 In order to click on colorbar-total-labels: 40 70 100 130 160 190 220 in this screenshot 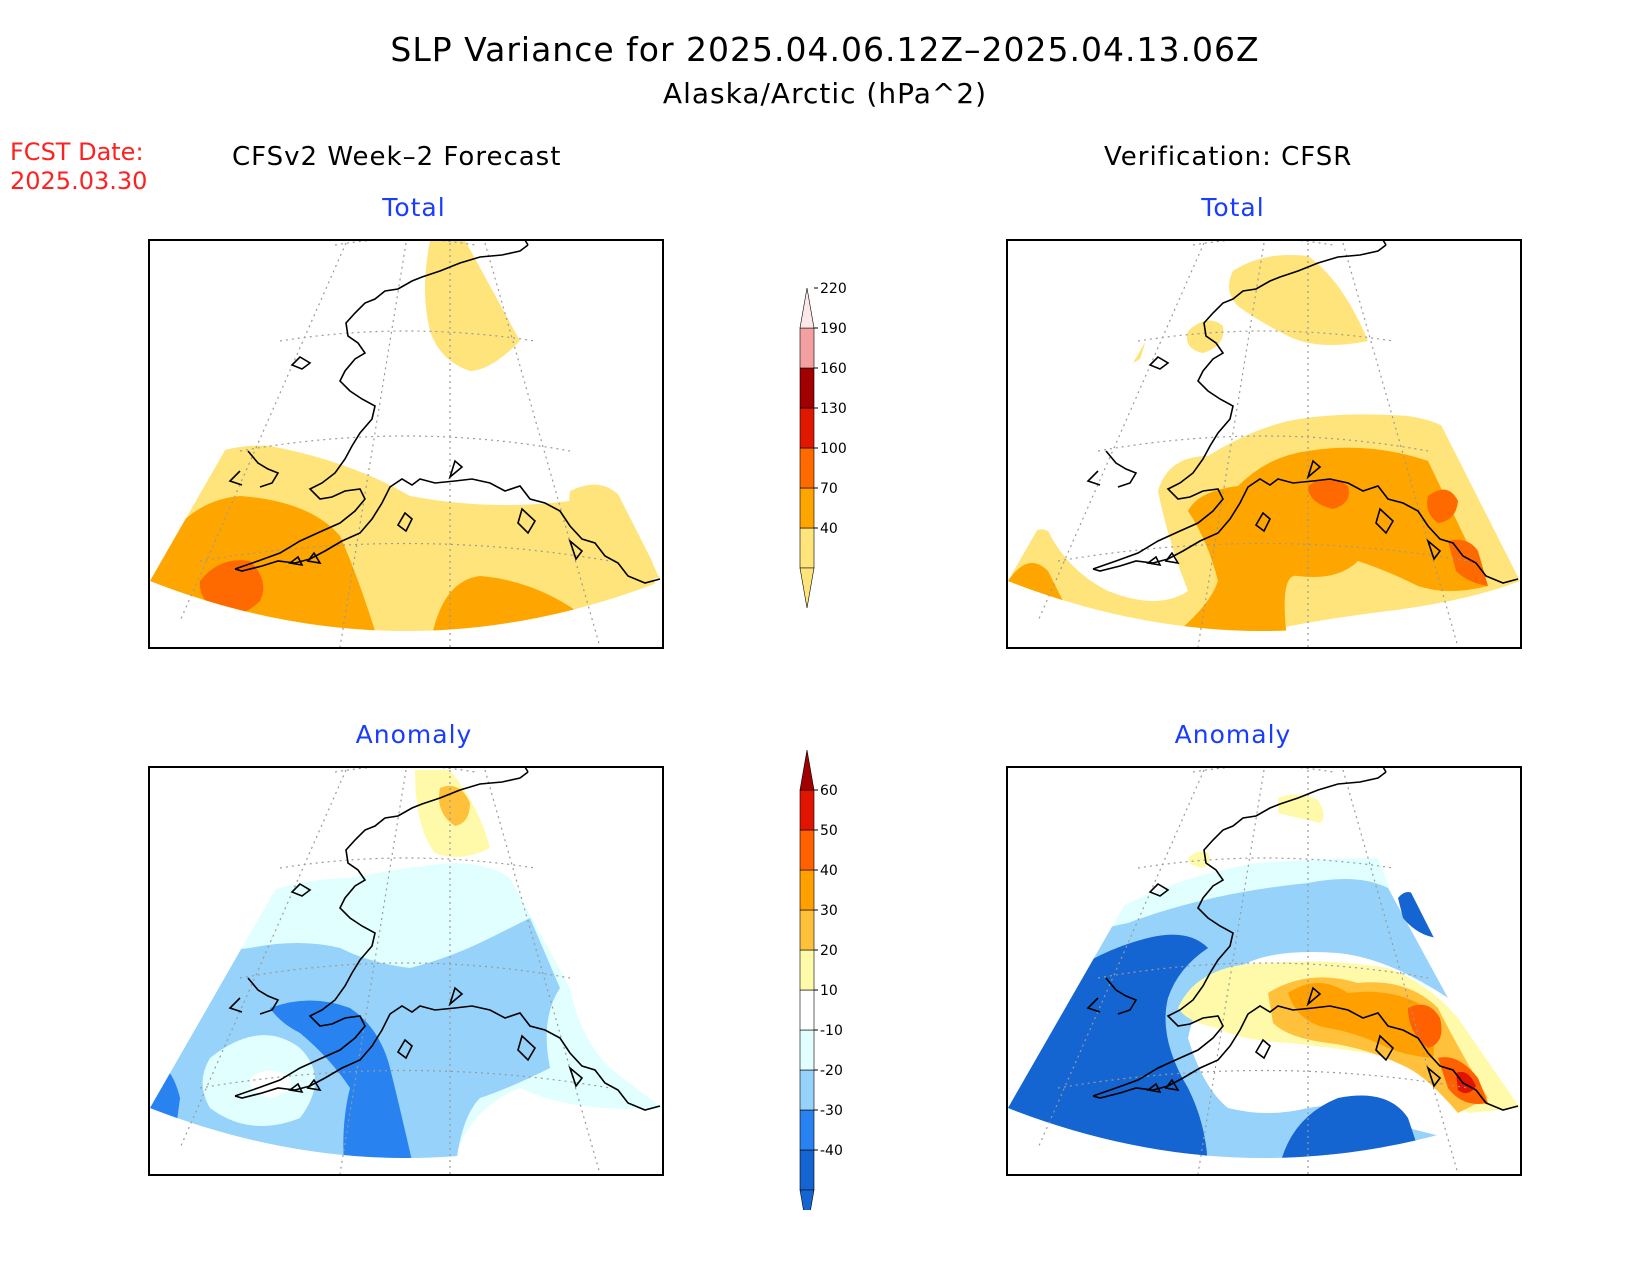, I will do `click(830, 409)`.